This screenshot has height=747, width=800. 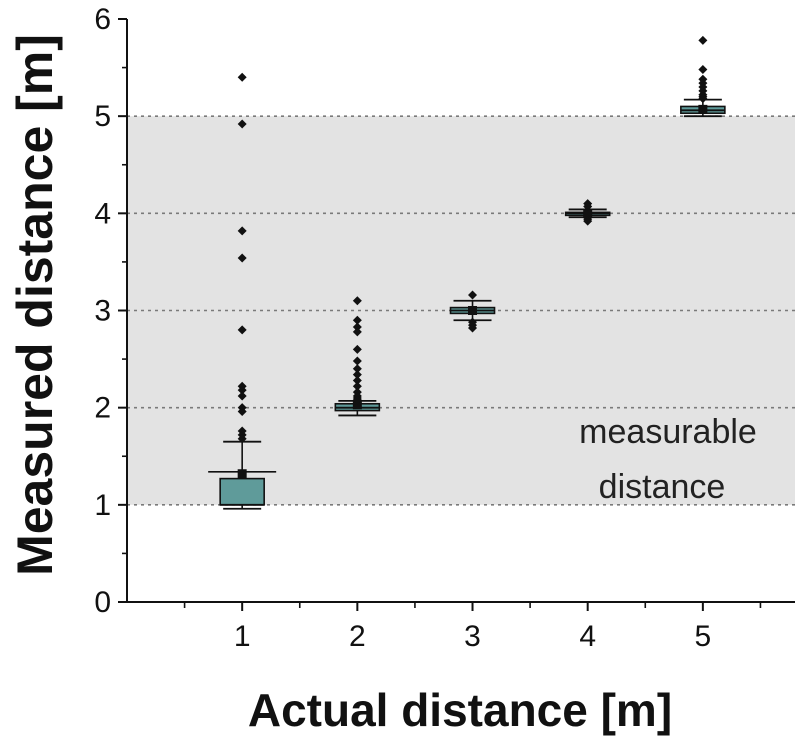 What do you see at coordinates (472, 636) in the screenshot?
I see `x-tick-label: 3` at bounding box center [472, 636].